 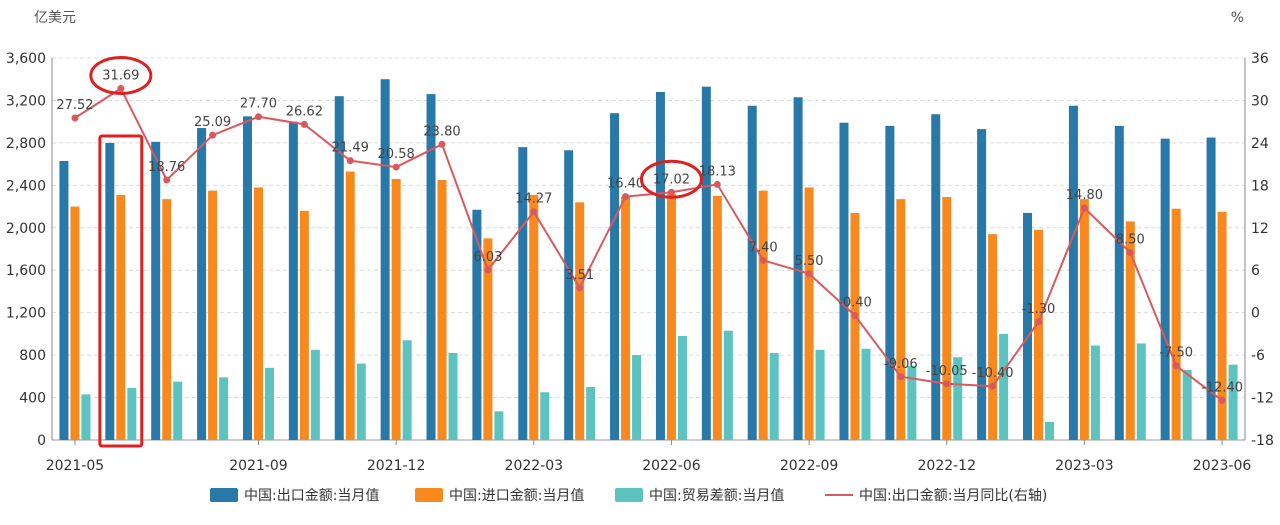 I want to click on data-label: 17.02, so click(x=671, y=179).